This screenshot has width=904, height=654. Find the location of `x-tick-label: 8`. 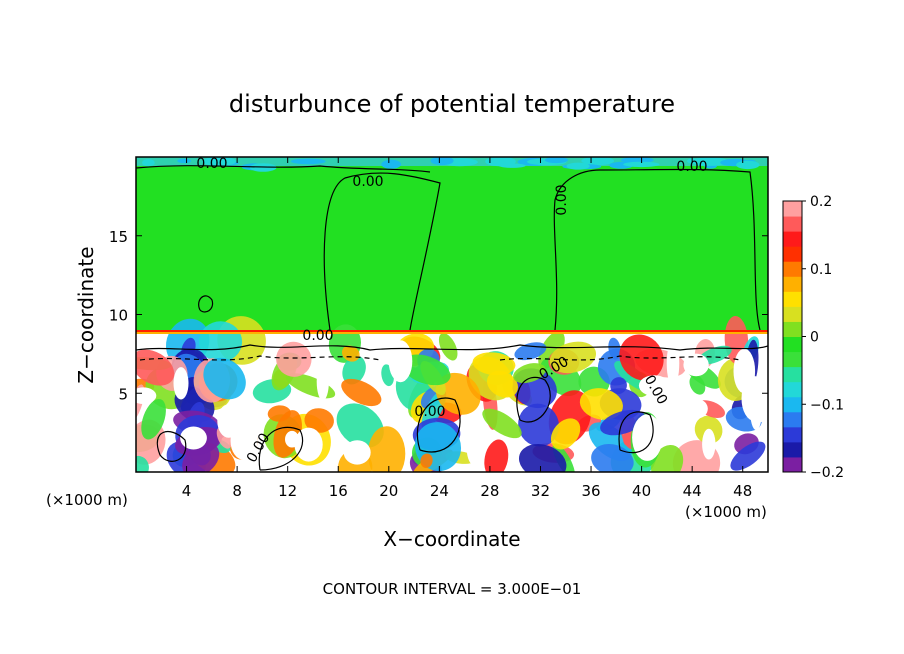

x-tick-label: 8 is located at coordinates (237, 491).